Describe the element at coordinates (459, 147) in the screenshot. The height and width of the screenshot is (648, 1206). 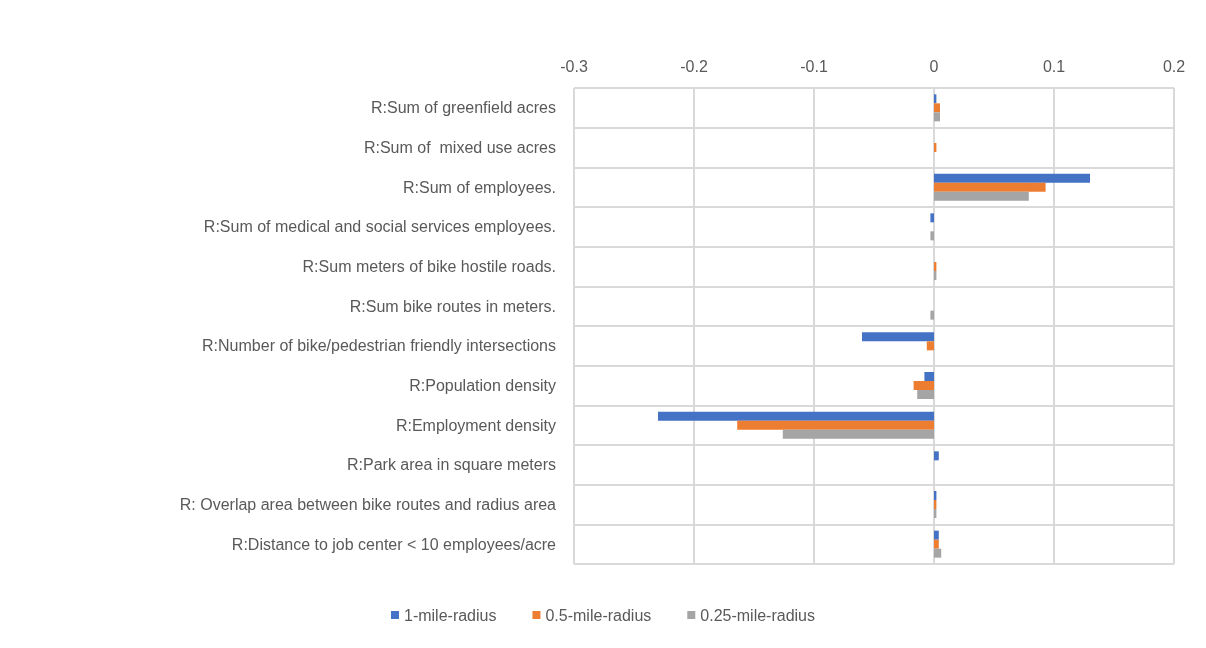
I see `y-tick-label: R:Sum of mixed use acres` at that location.